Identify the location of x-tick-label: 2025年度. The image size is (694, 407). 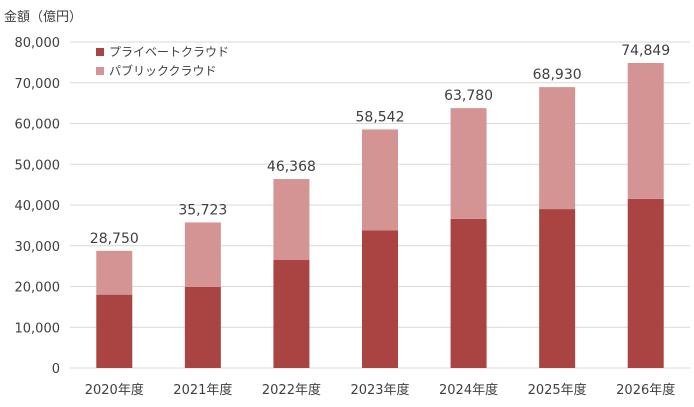
(557, 390).